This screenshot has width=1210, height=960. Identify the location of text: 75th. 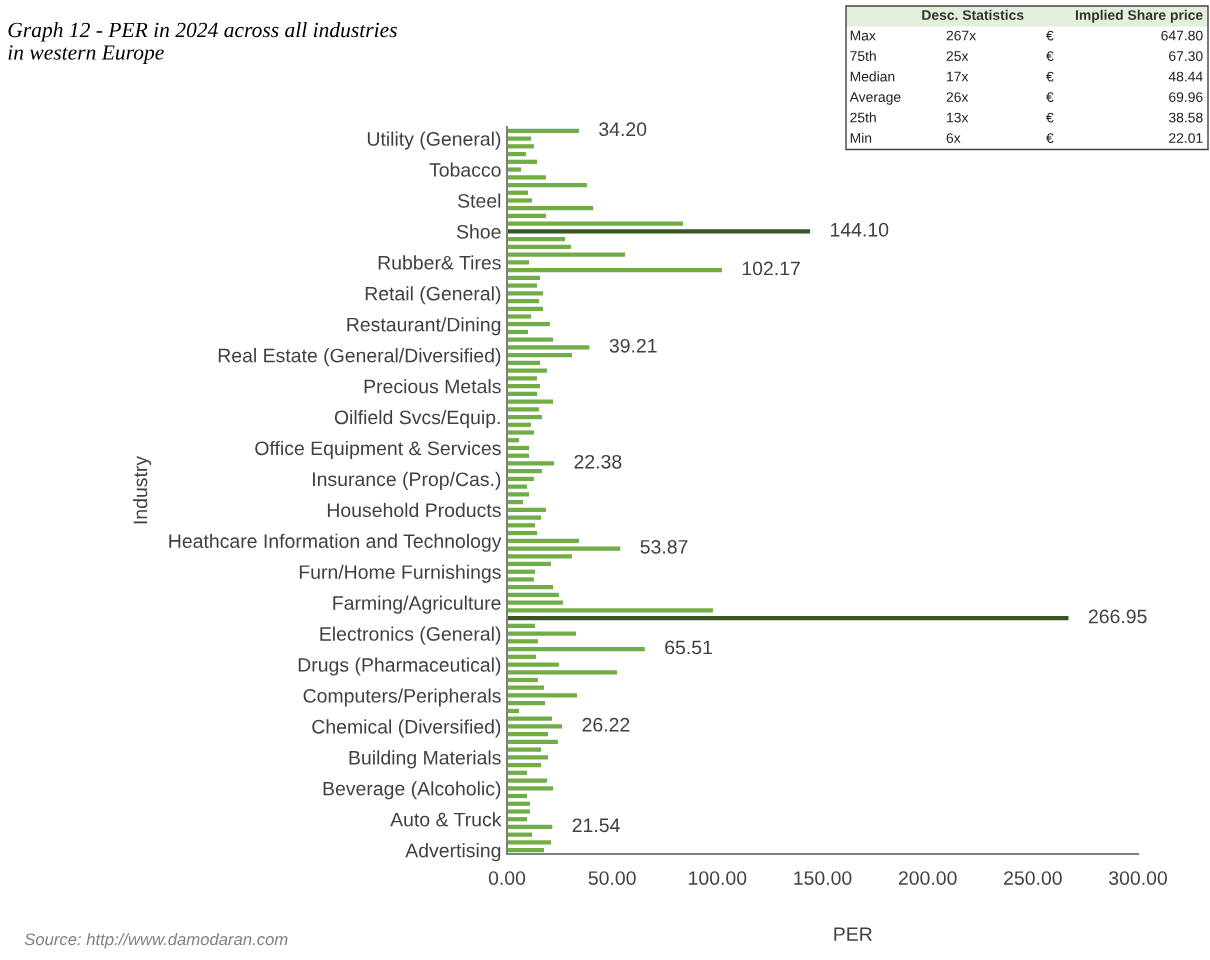
(863, 55).